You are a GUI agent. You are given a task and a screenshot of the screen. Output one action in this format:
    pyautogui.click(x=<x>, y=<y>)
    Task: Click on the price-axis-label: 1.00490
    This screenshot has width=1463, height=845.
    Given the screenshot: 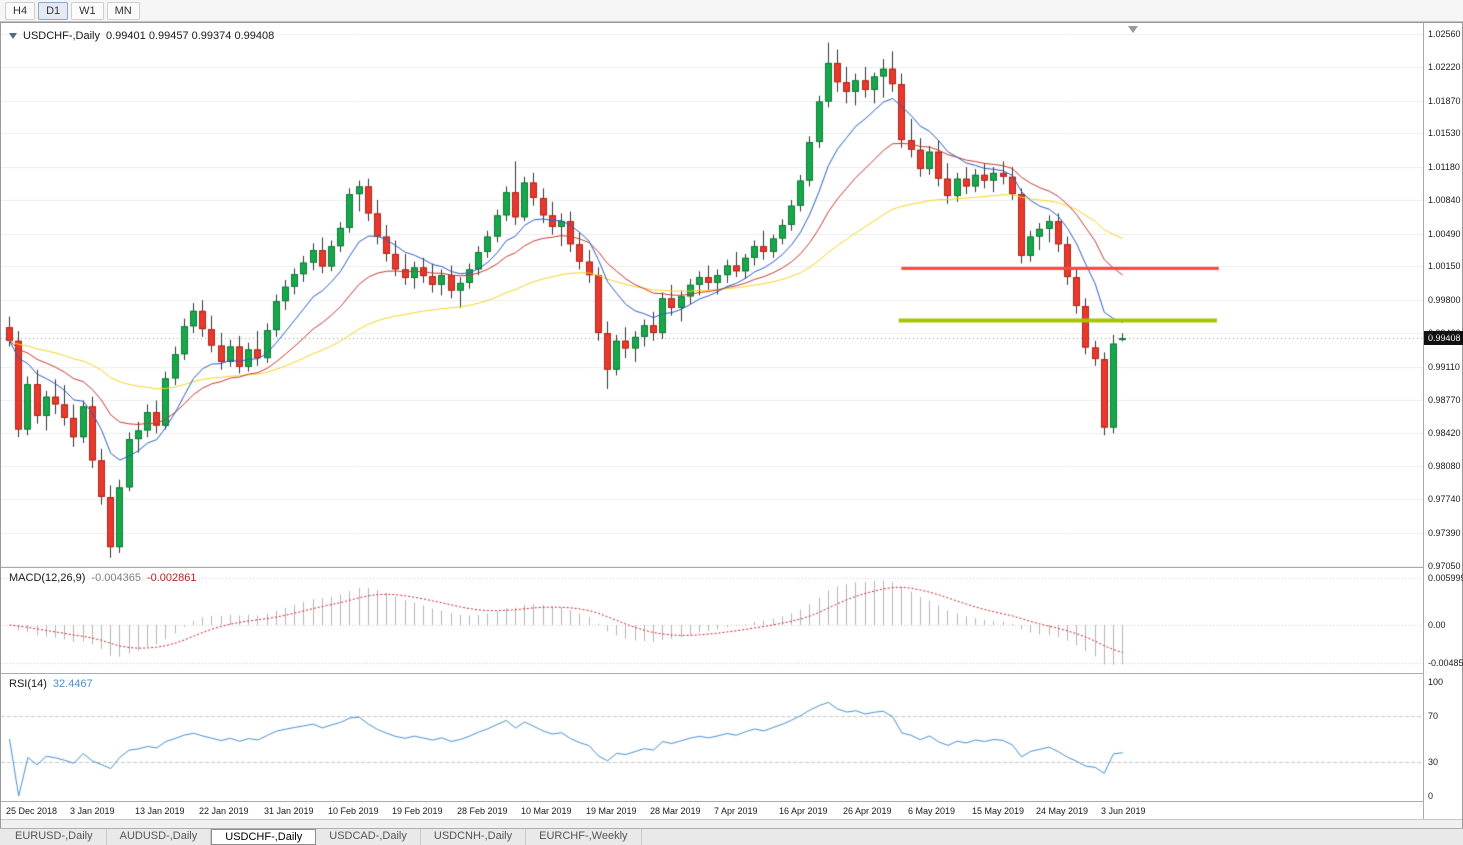 What is the action you would take?
    pyautogui.click(x=1444, y=234)
    